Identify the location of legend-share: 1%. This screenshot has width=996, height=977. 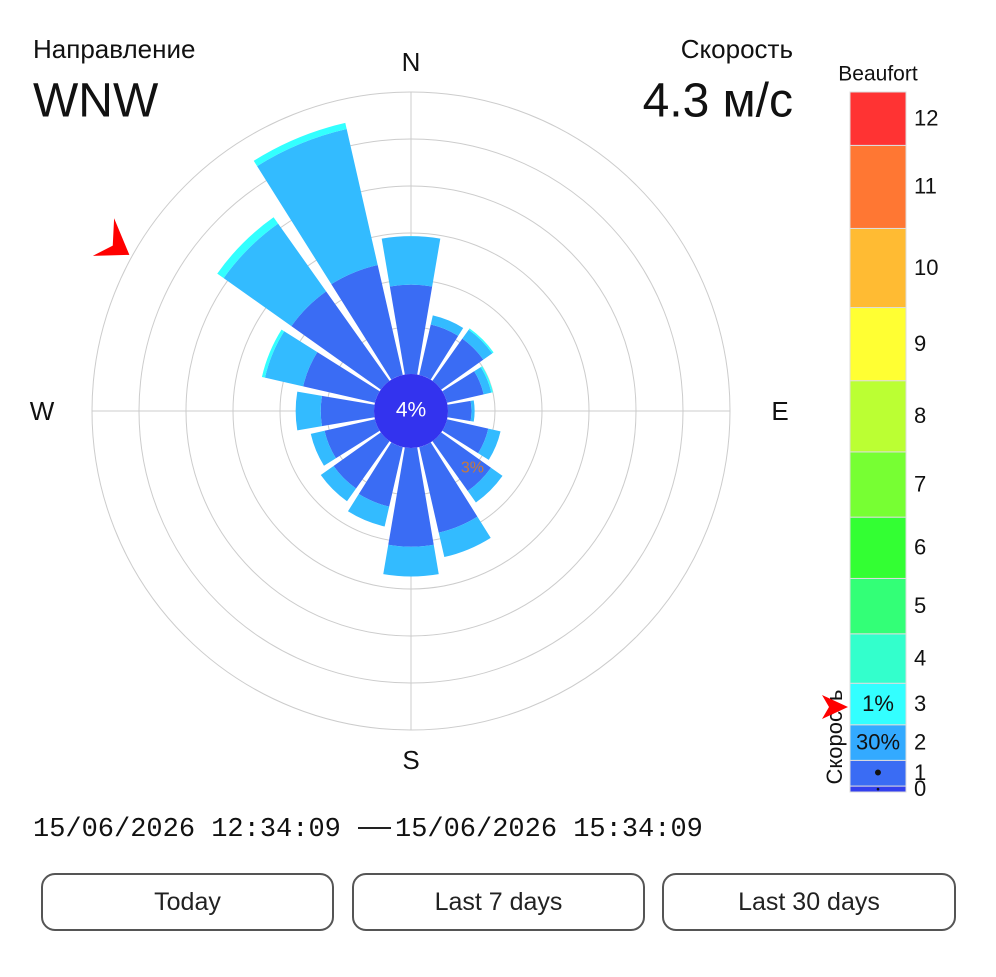
(878, 703).